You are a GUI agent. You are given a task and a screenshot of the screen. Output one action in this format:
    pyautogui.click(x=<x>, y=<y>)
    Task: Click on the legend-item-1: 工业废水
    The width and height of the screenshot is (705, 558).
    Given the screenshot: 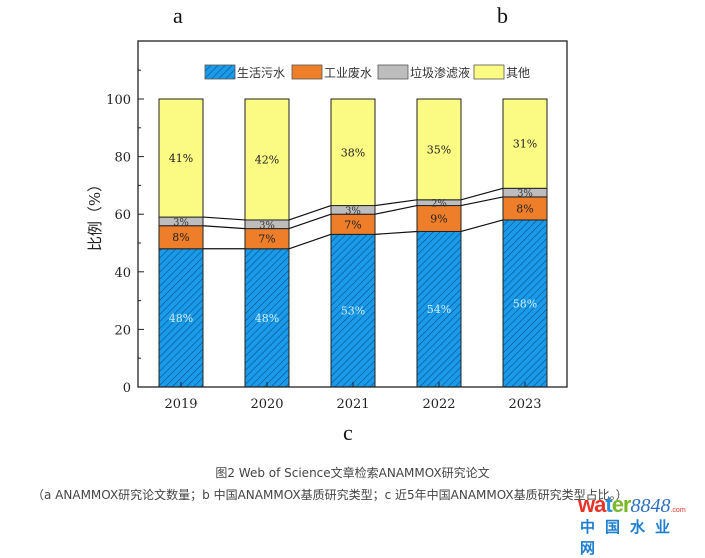 What is the action you would take?
    pyautogui.click(x=331, y=72)
    